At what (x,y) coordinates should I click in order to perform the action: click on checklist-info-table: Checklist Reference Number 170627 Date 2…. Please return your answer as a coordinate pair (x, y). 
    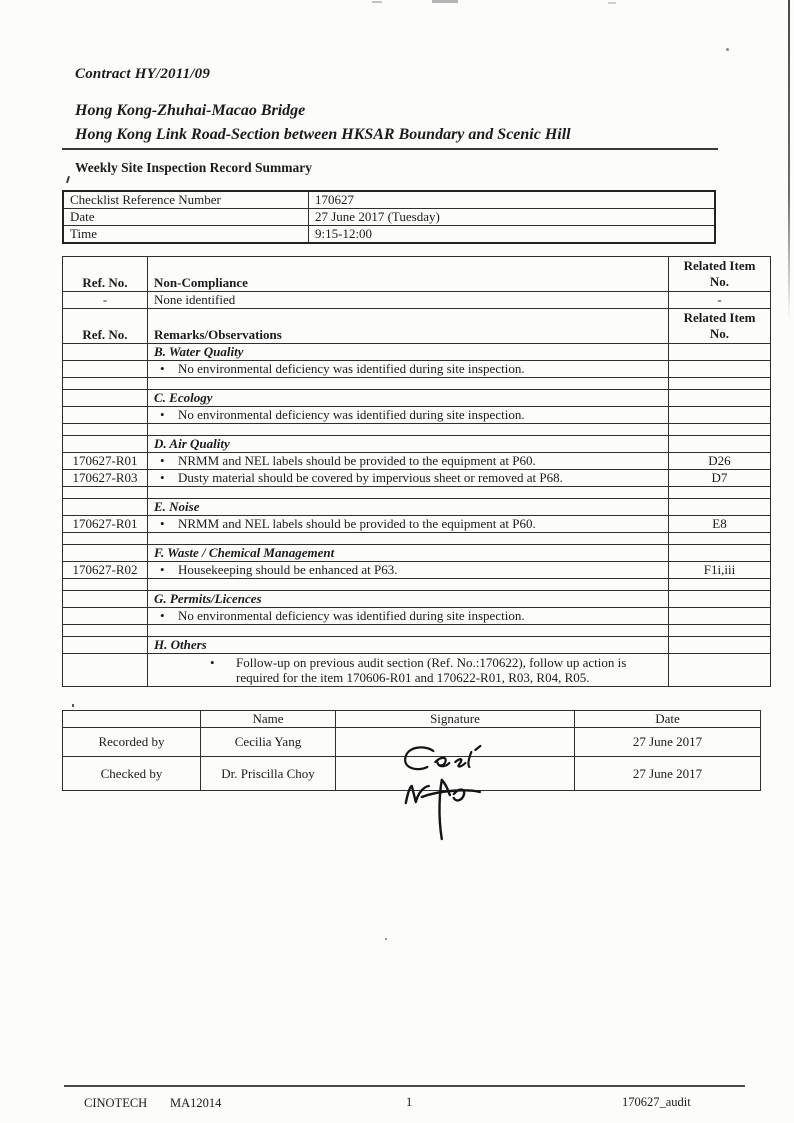
    Looking at the image, I should click on (389, 217).